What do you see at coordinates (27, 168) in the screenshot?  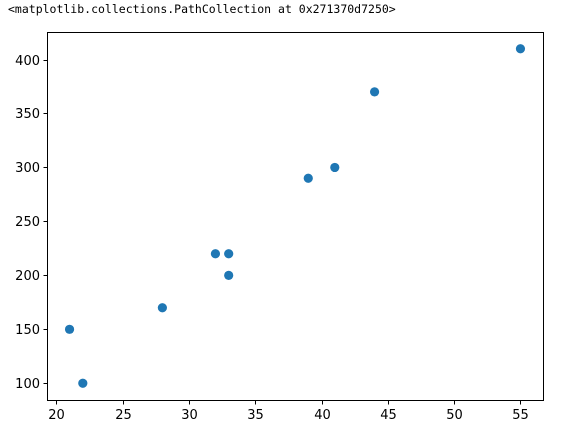 I see `y-tick-label: 300` at bounding box center [27, 168].